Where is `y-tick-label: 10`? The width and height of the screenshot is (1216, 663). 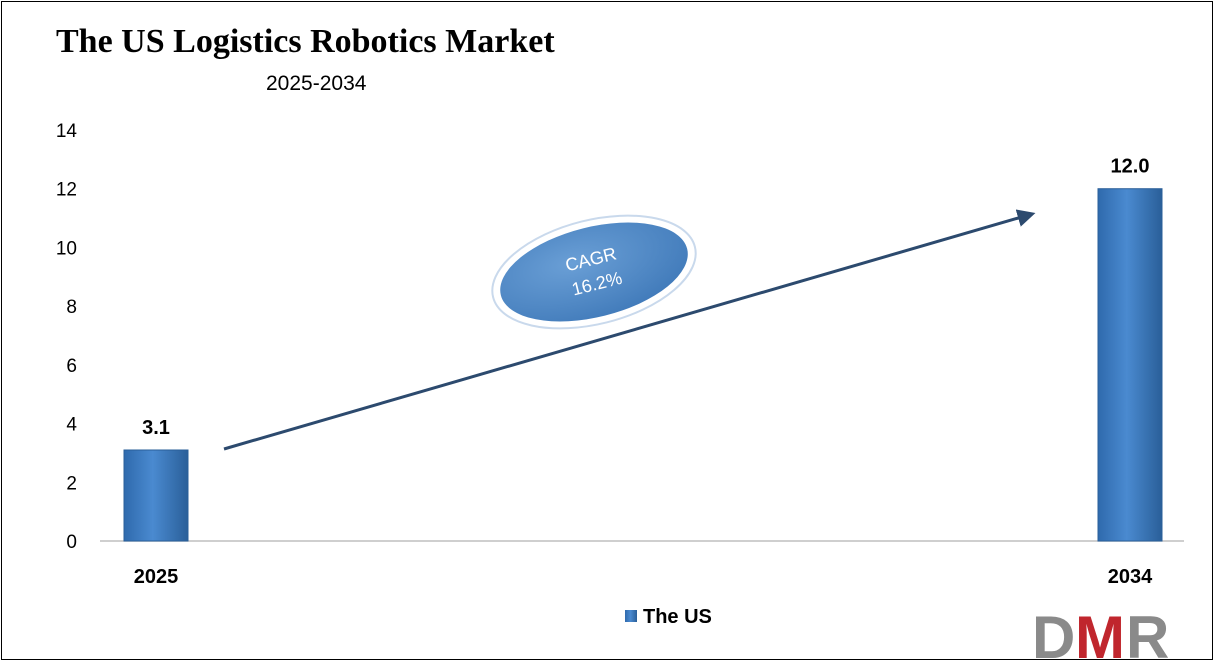 y-tick-label: 10 is located at coordinates (66, 248).